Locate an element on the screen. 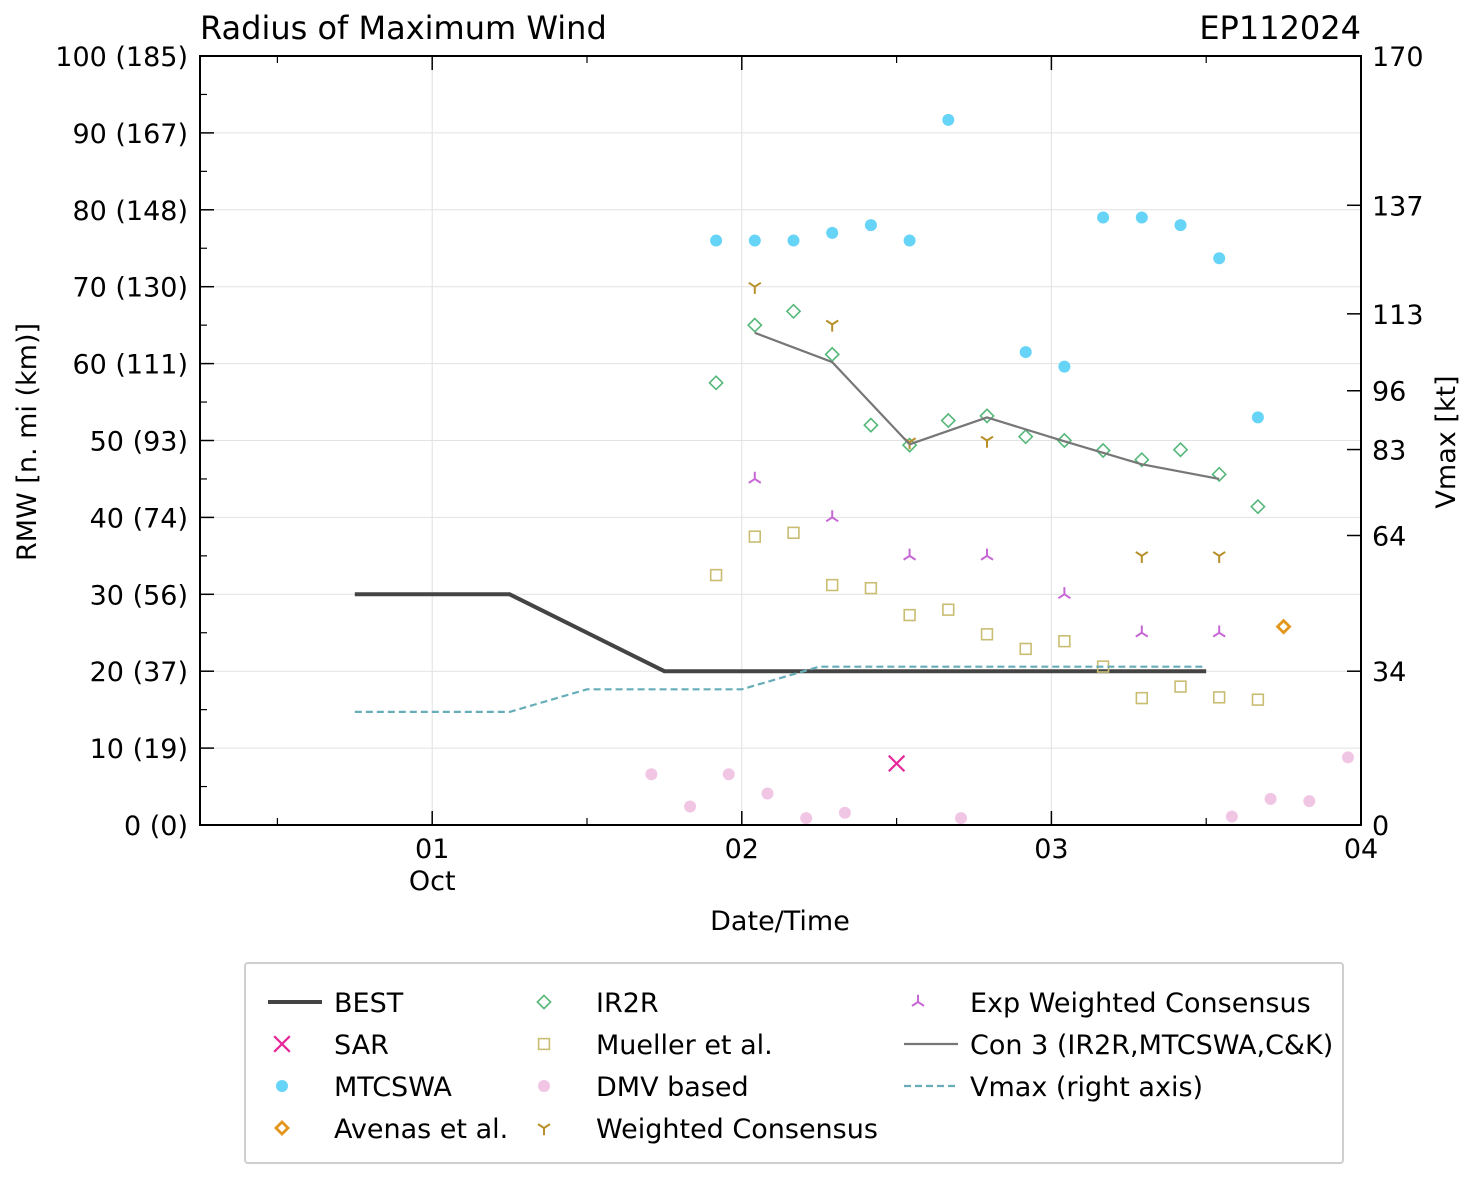  legend-label-sar: SAR is located at coordinates (361, 1045).